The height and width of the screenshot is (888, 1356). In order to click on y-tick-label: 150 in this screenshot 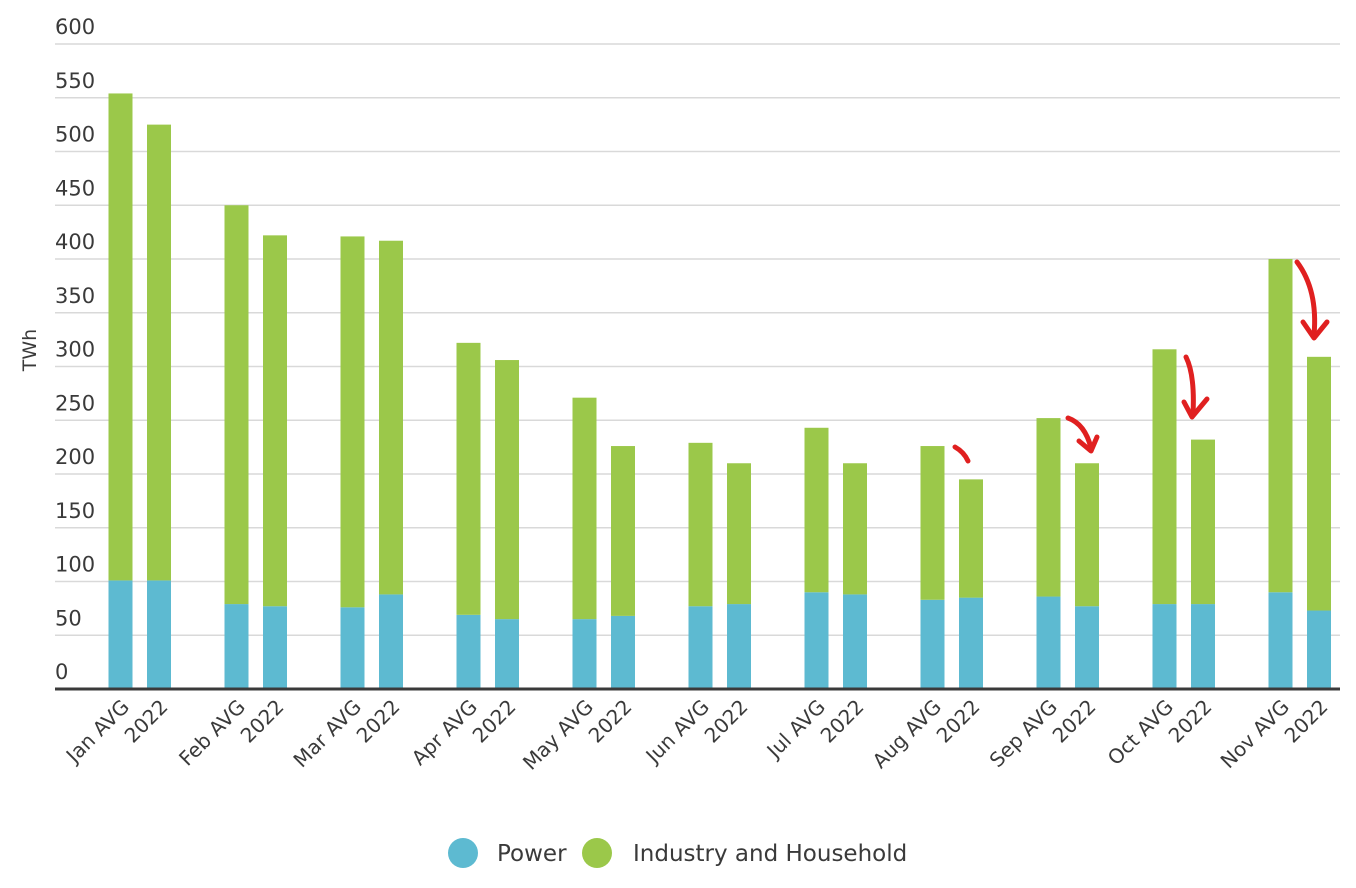, I will do `click(75, 511)`.